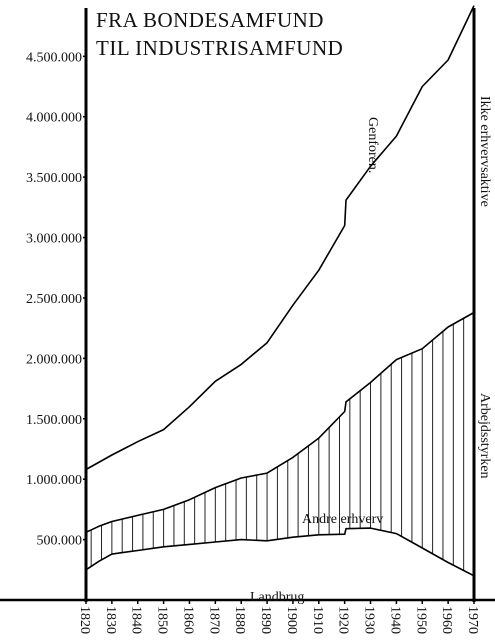  What do you see at coordinates (372, 145) in the screenshot?
I see `annotation-genforen: Genforen.` at bounding box center [372, 145].